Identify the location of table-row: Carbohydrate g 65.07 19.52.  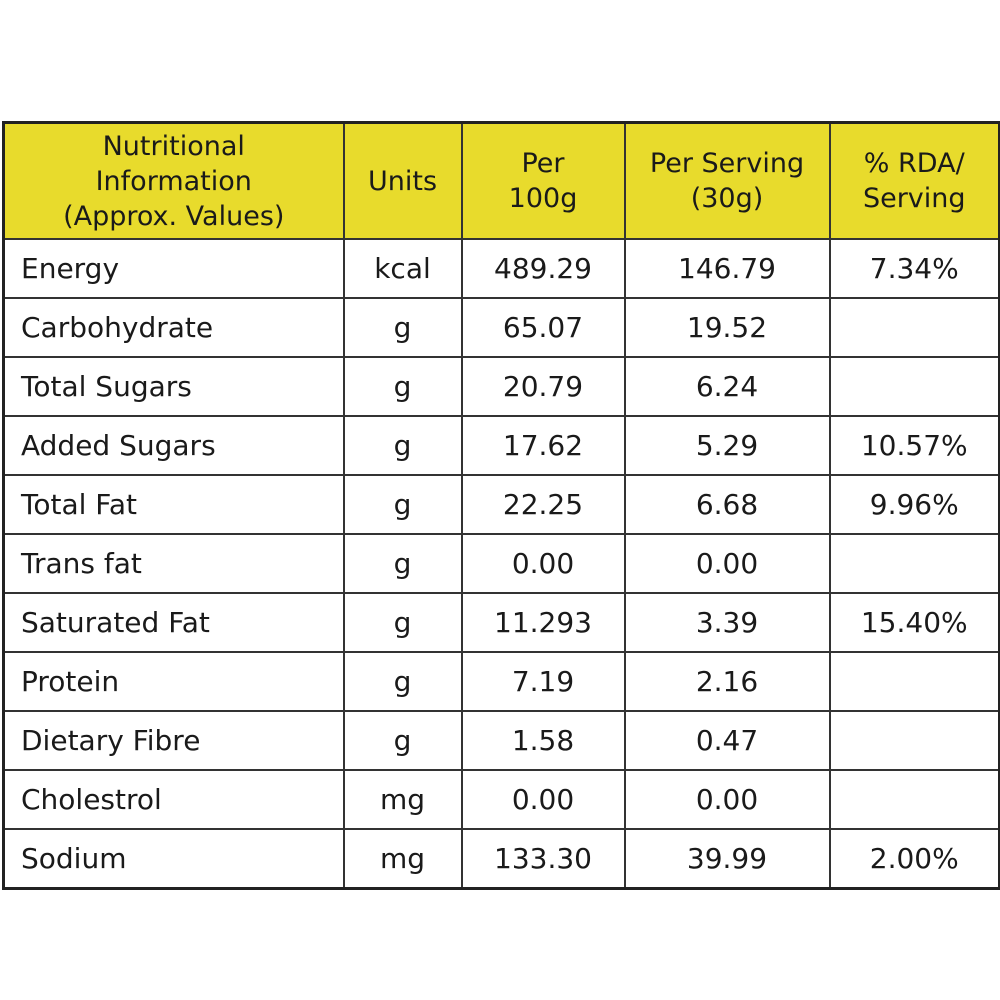
(501, 327).